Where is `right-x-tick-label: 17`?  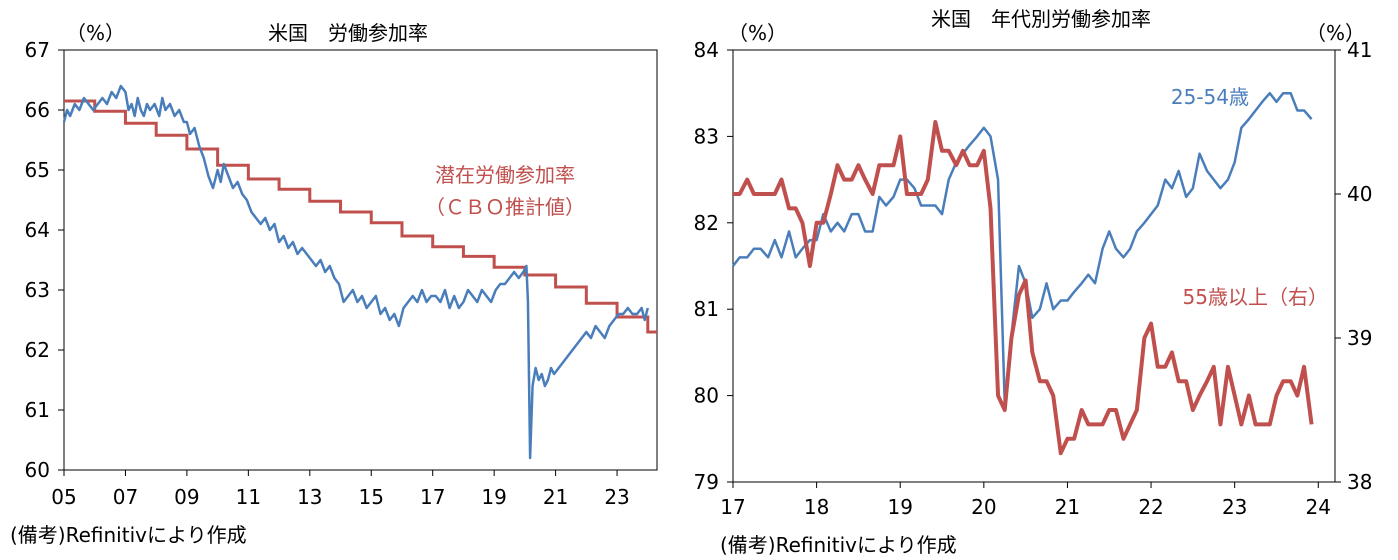
right-x-tick-label: 17 is located at coordinates (732, 507).